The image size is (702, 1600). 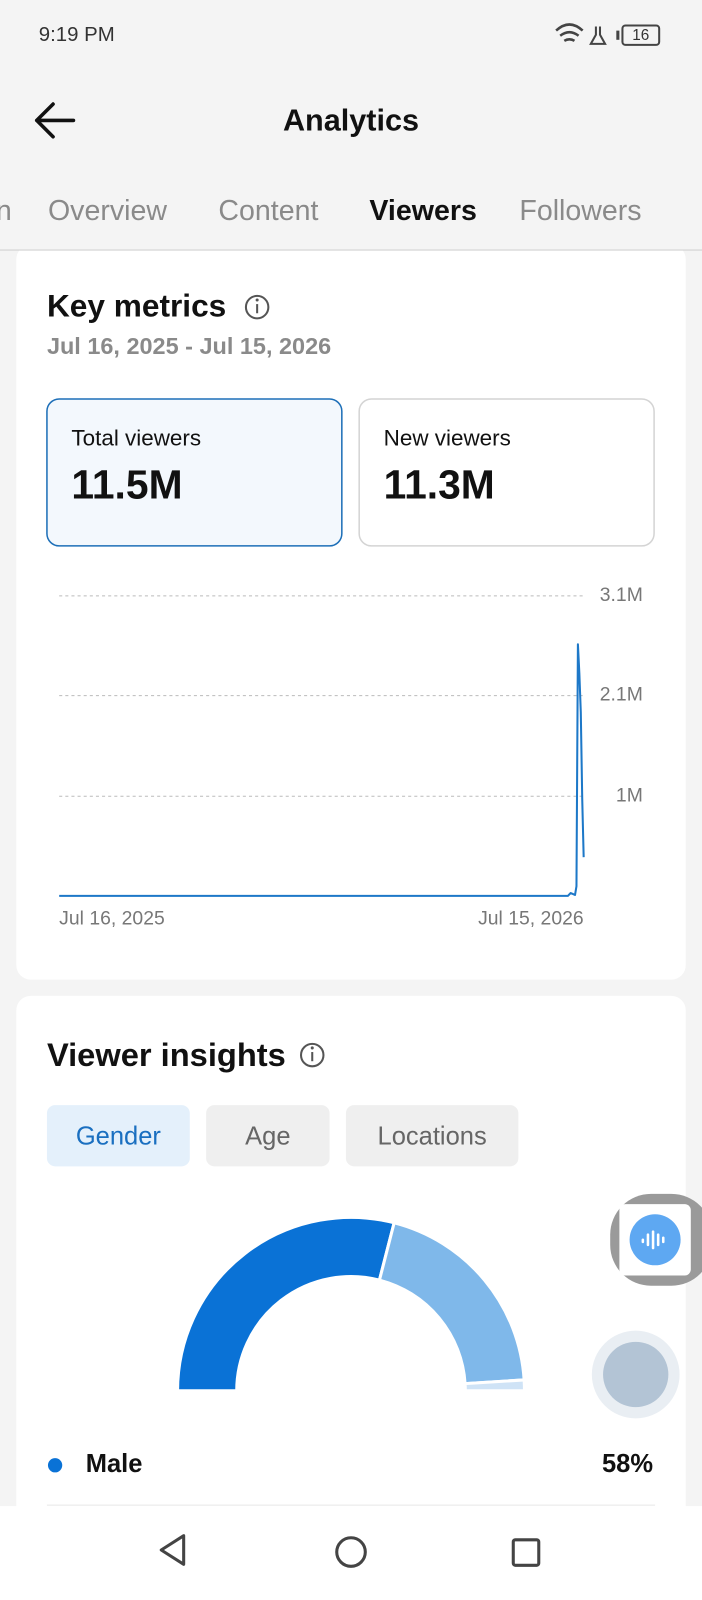 What do you see at coordinates (126, 485) in the screenshot?
I see `metric-value: 11.5M` at bounding box center [126, 485].